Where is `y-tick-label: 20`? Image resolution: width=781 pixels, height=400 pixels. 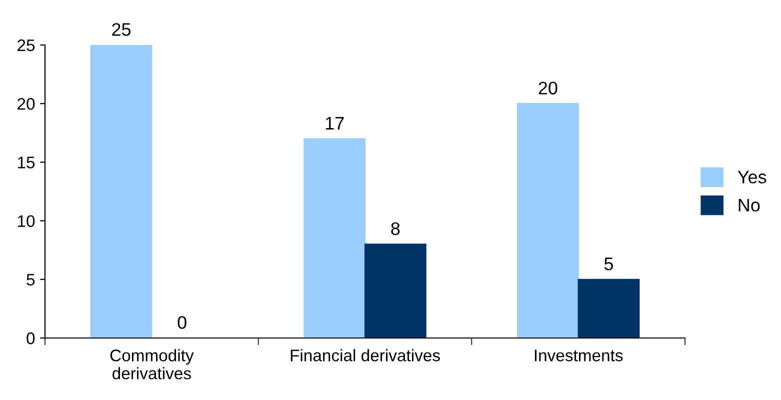 y-tick-label: 20 is located at coordinates (26, 104).